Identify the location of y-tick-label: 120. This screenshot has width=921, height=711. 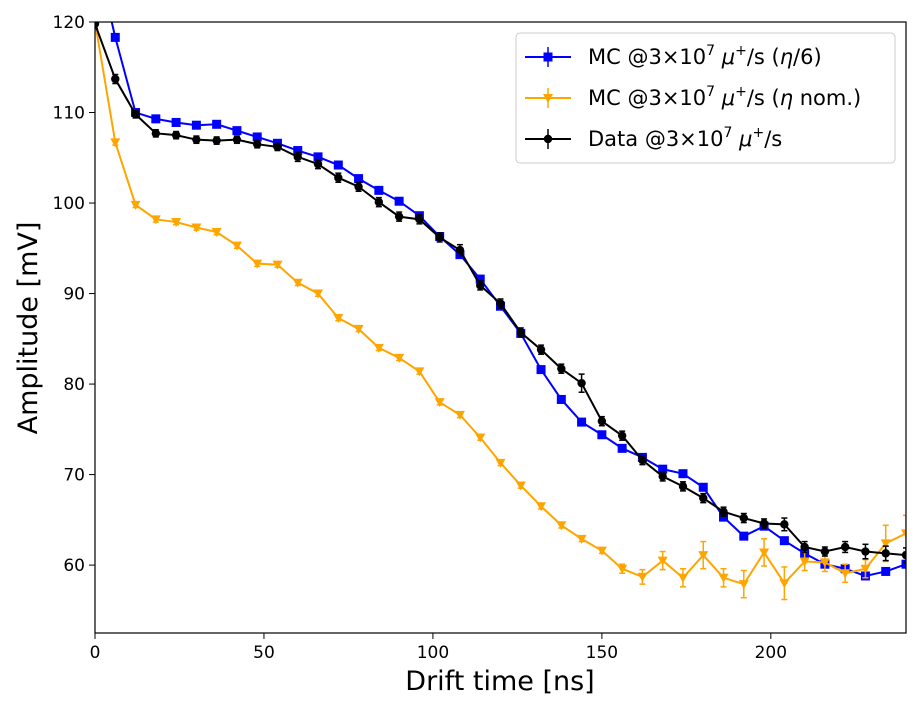
(69, 23).